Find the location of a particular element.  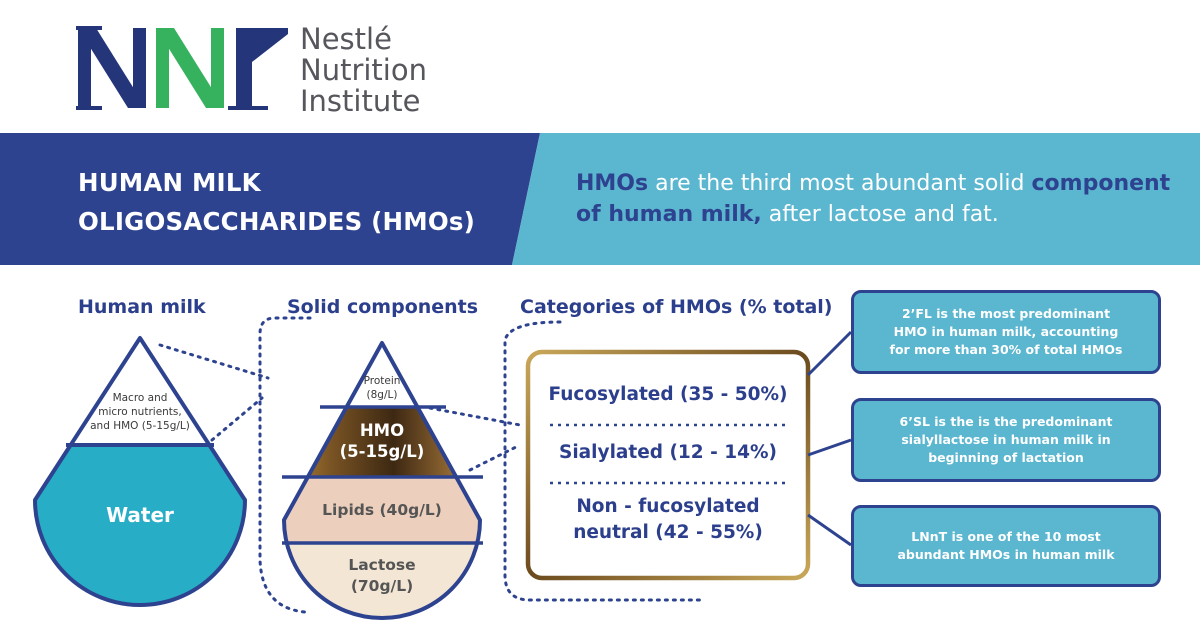

brand-line: Nutrition is located at coordinates (363, 70).